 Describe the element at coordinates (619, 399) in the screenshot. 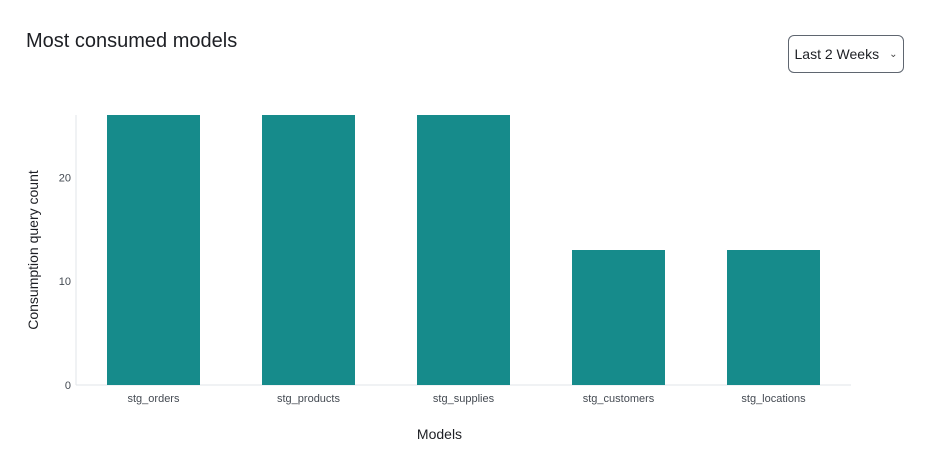

I see `x-tick-label: stg_customers` at that location.